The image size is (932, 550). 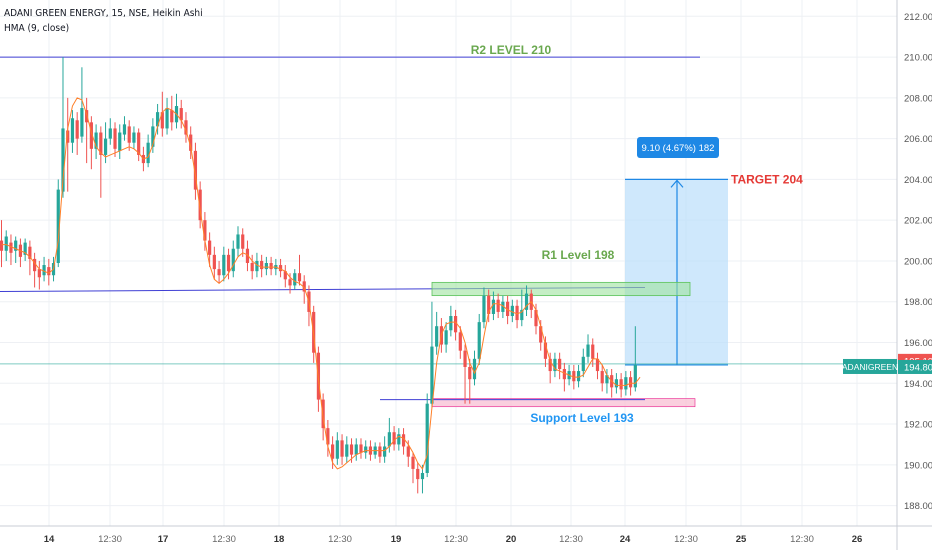 What do you see at coordinates (511, 50) in the screenshot?
I see `r2-level-label: R2 LEVEL 210` at bounding box center [511, 50].